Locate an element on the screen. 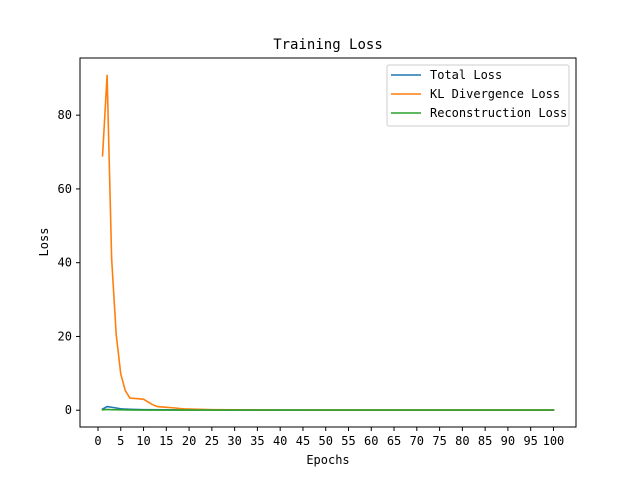  x-tick-label: 35 is located at coordinates (257, 441).